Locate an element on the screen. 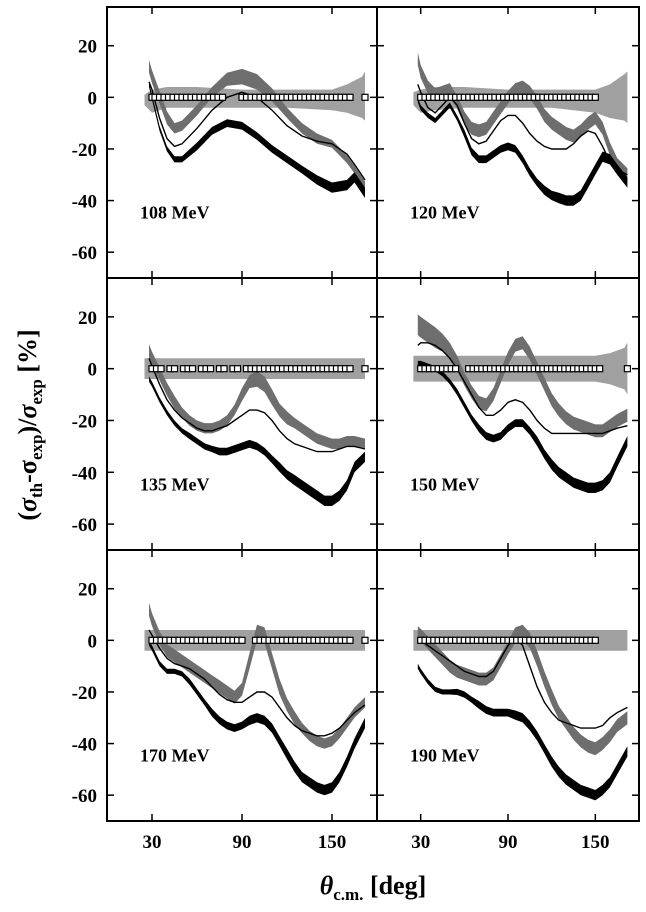 This screenshot has width=646, height=912. panel-4-content is located at coordinates (522, 403).